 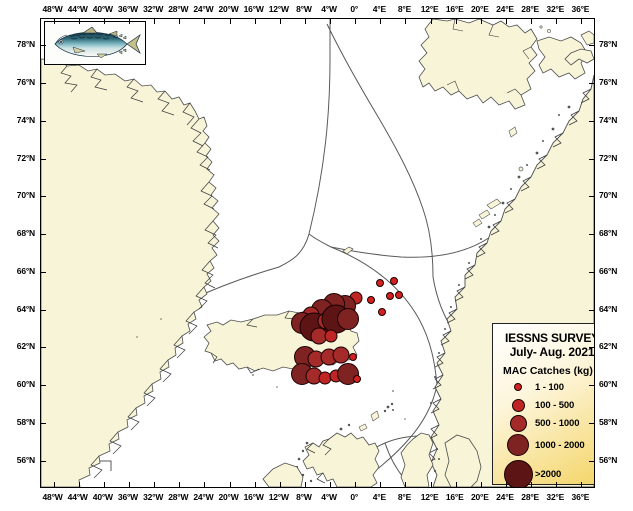 I want to click on mackerel-illustration-inset, so click(x=95, y=43).